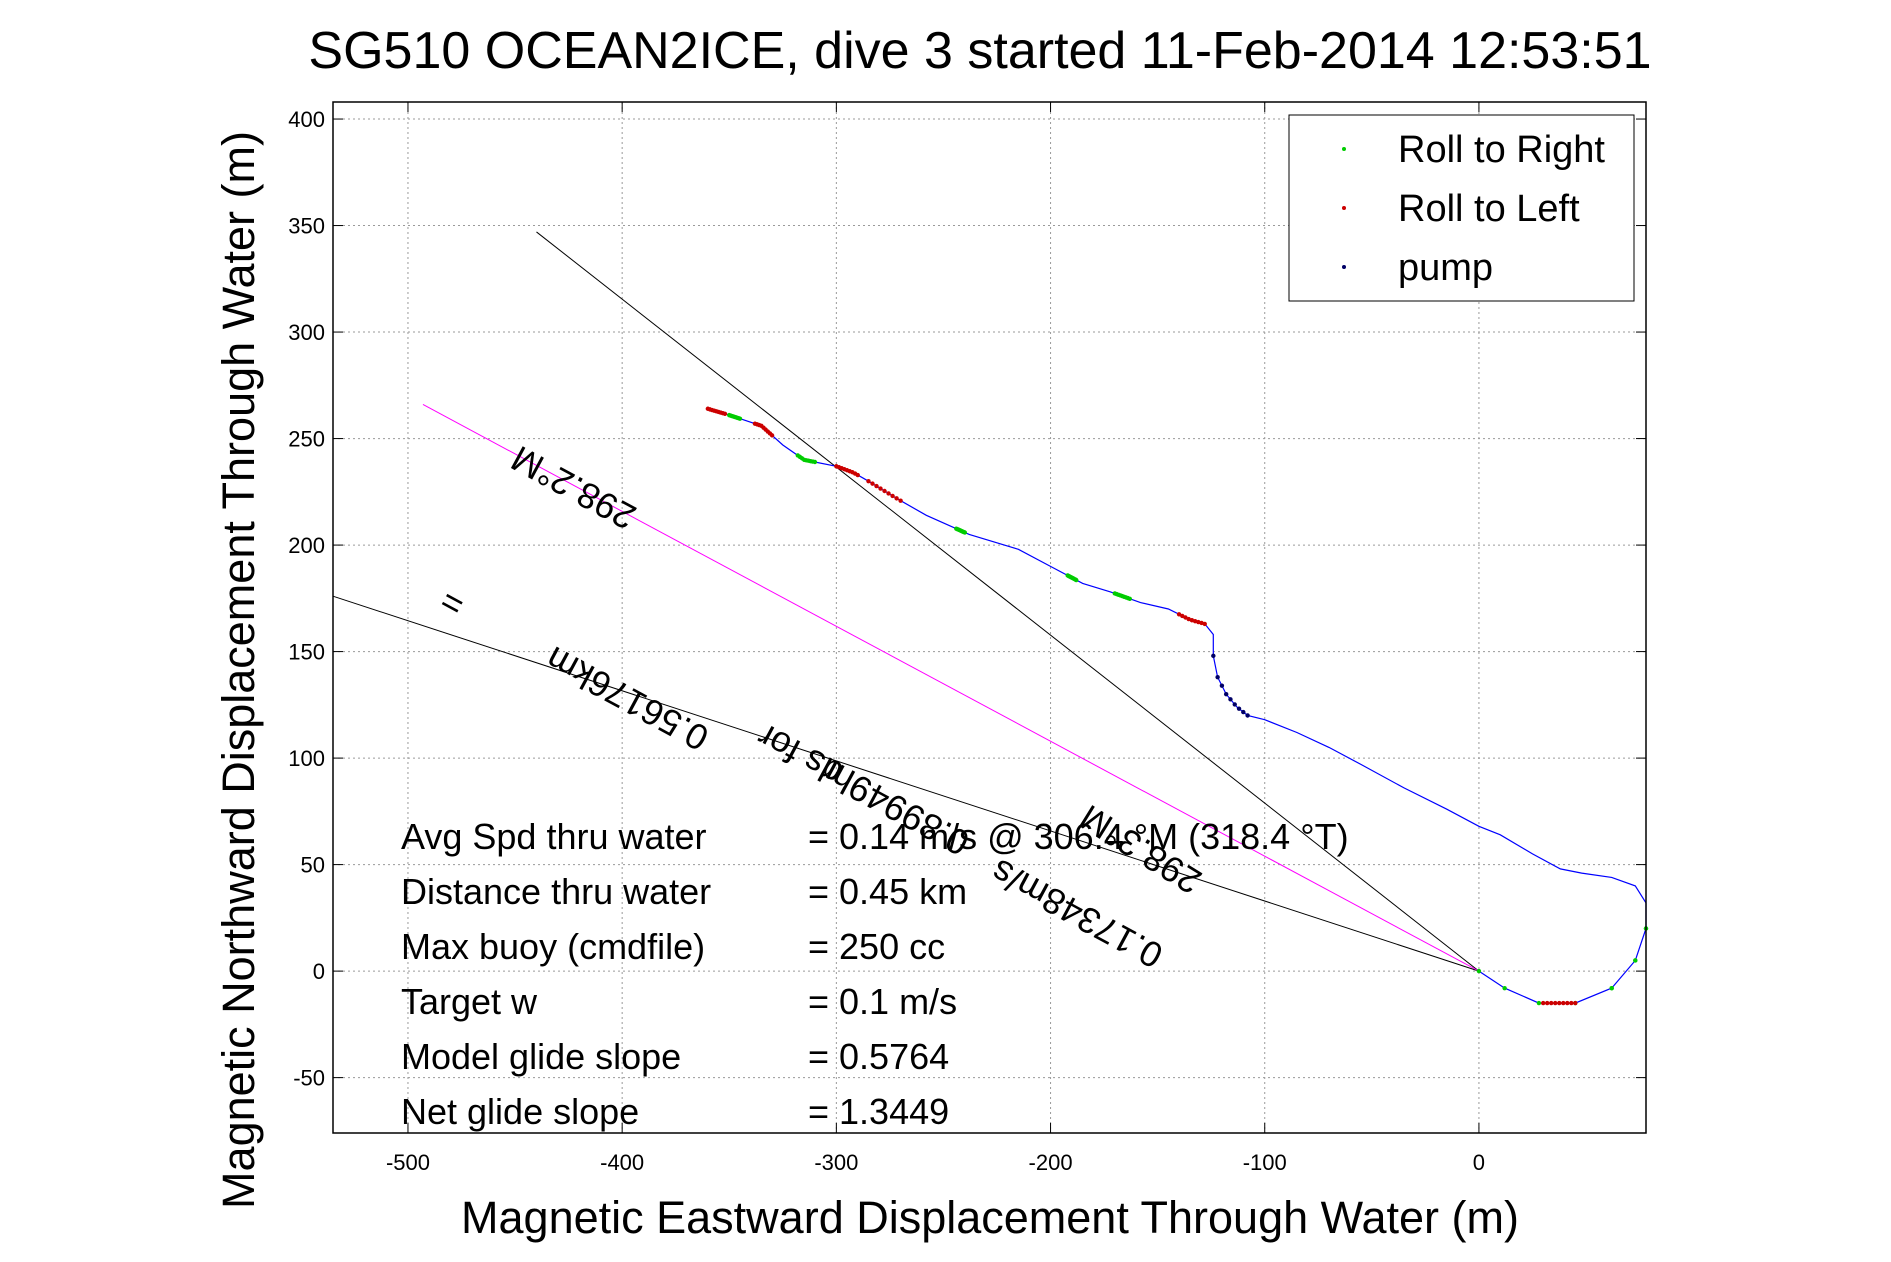 Image resolution: width=1891 pixels, height=1262 pixels. I want to click on y-tick-label: 400, so click(306, 119).